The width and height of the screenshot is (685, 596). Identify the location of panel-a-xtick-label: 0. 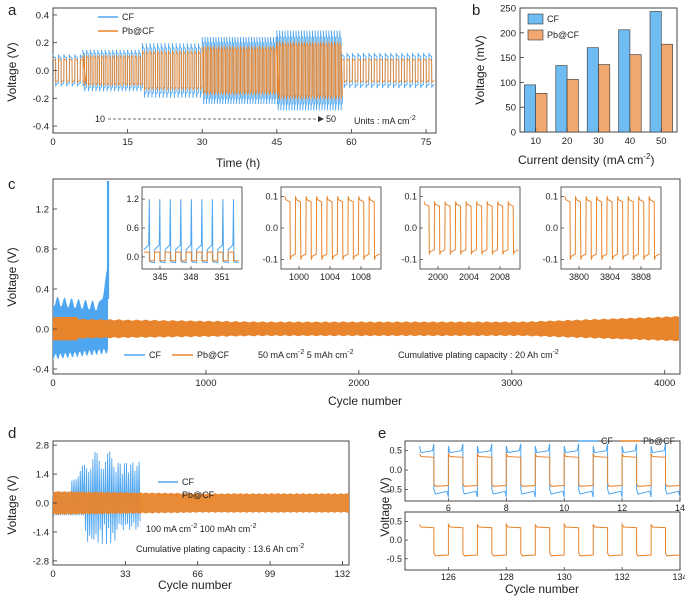
(52, 142).